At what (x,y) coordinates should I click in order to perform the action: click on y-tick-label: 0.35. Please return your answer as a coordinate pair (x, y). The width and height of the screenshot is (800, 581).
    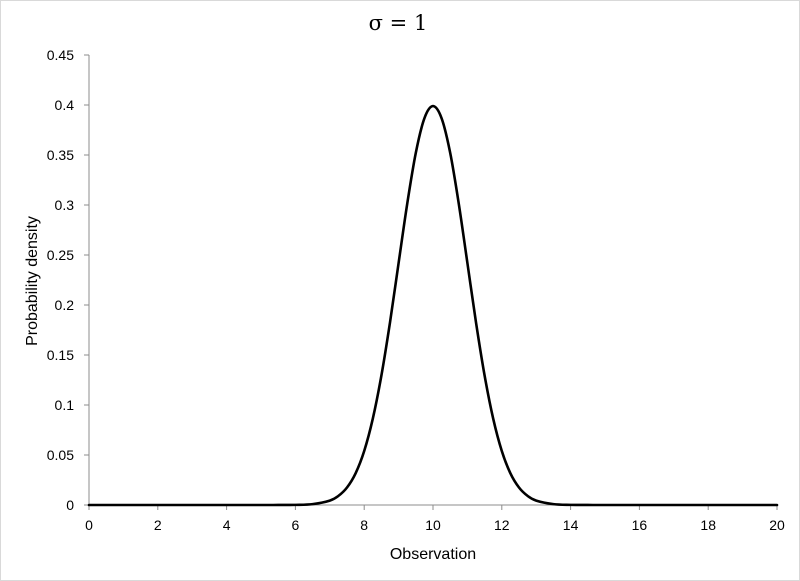
    Looking at the image, I should click on (60, 155).